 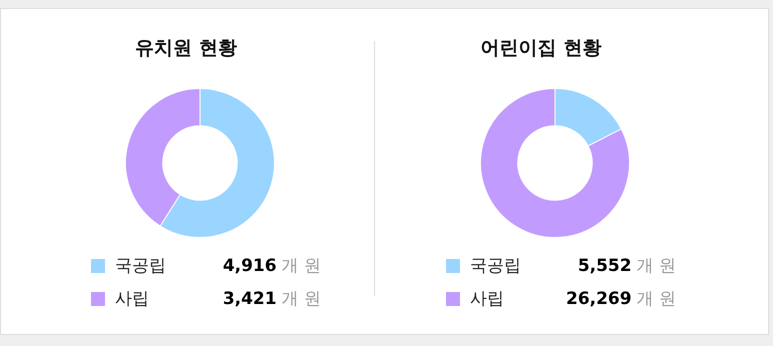 I want to click on chart-title: 어린이집 현황, so click(x=541, y=48).